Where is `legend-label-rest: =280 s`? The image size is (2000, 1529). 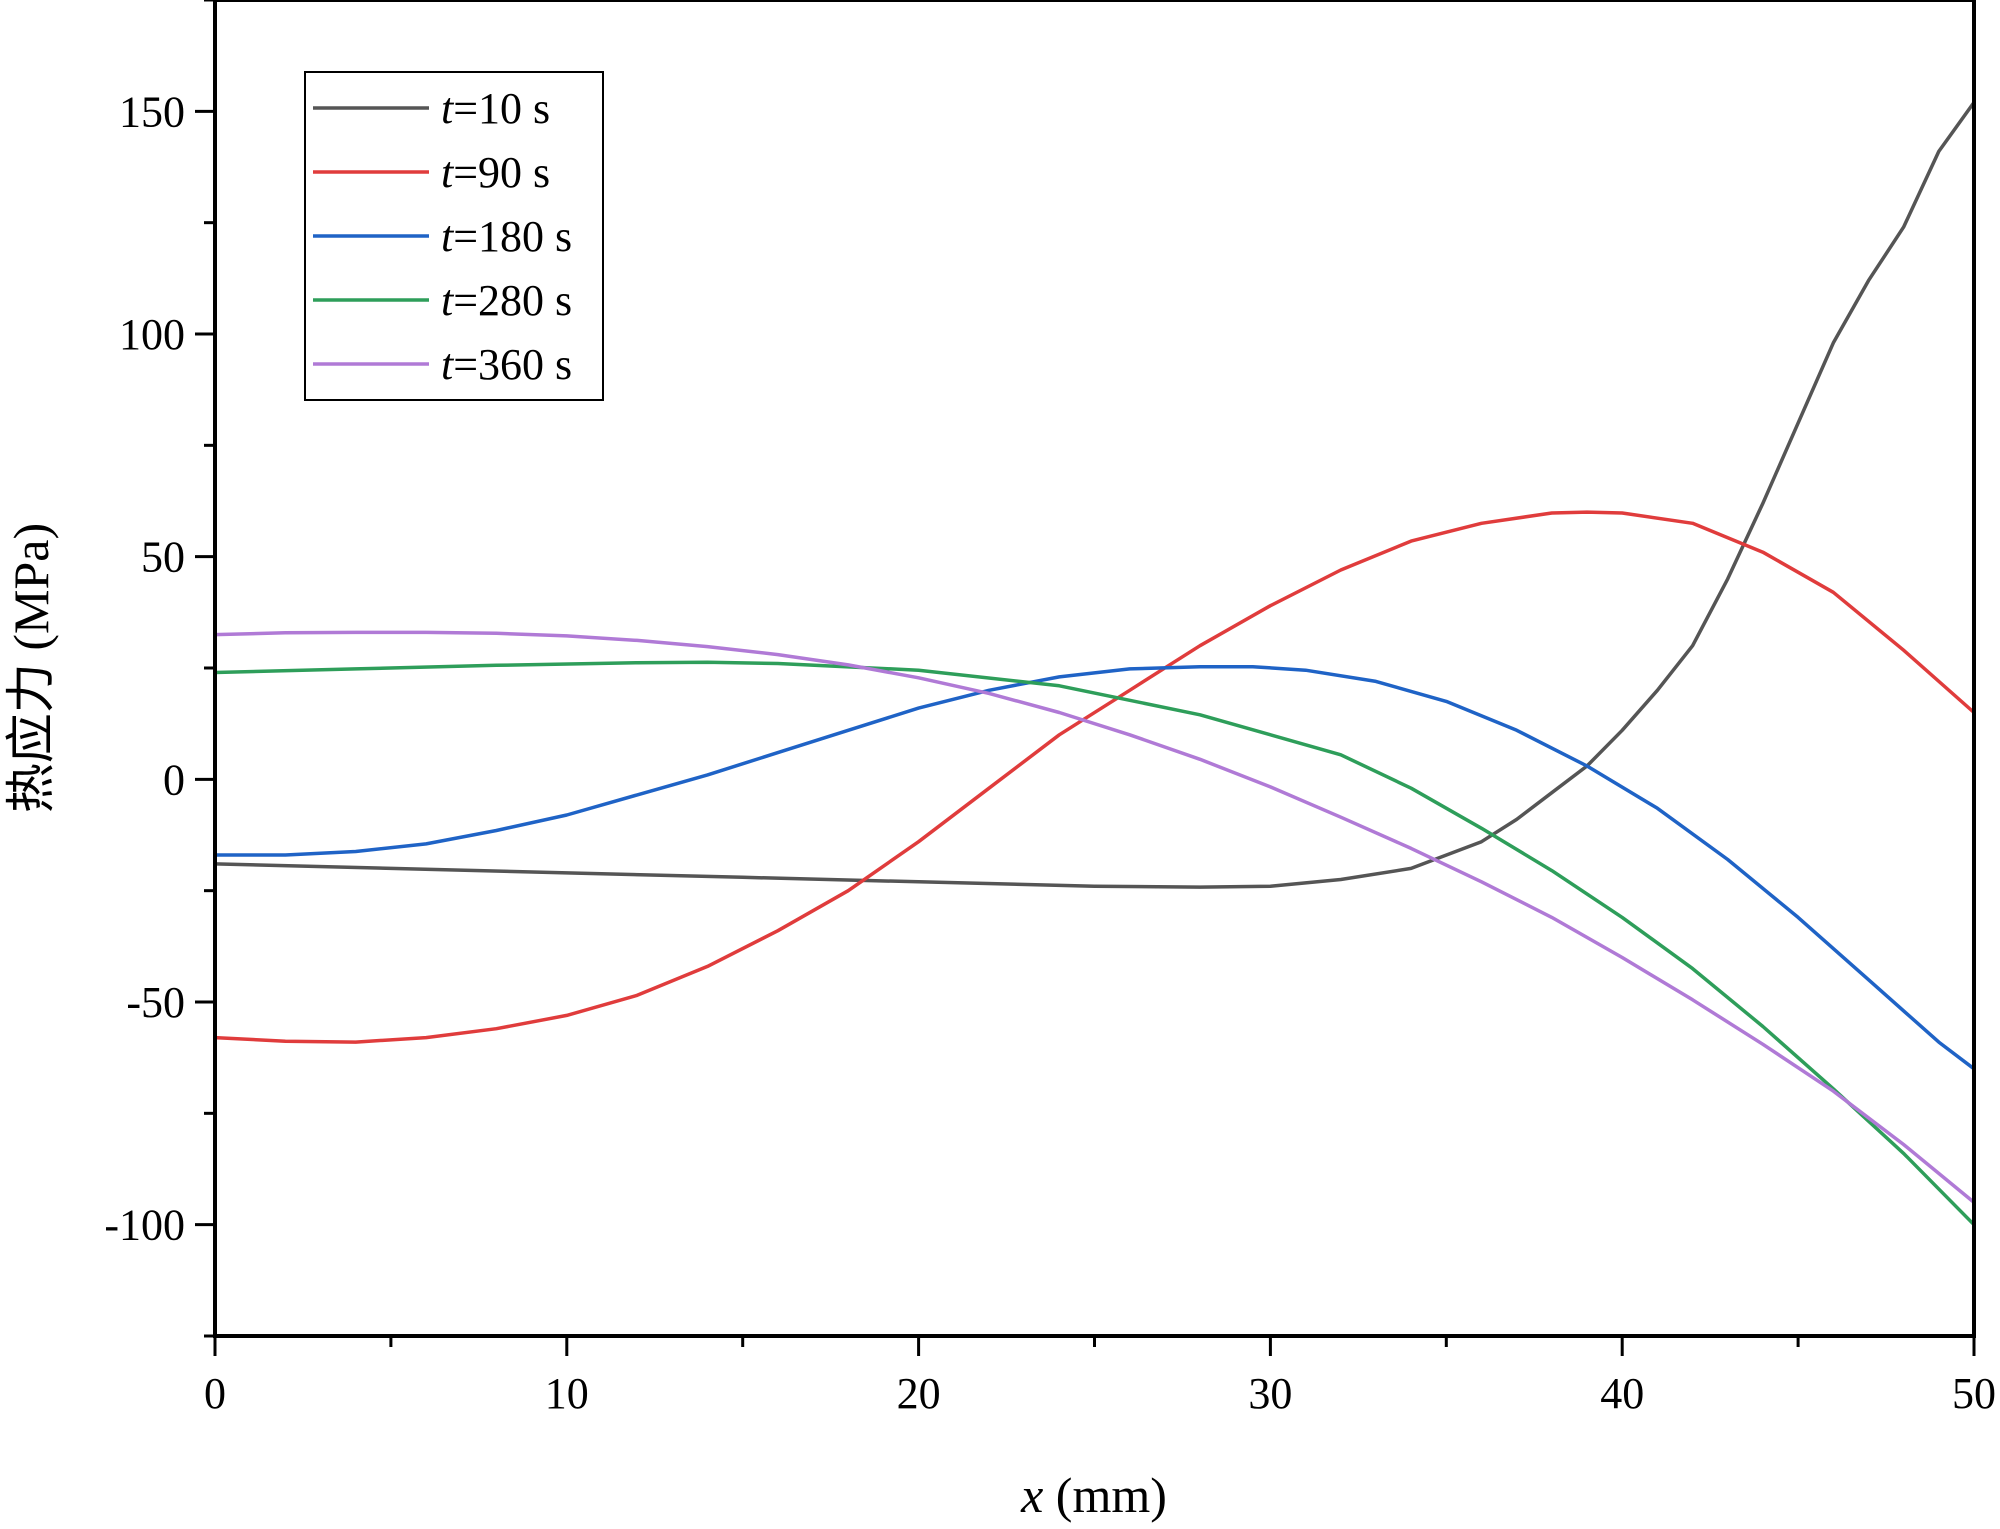
legend-label-rest: =280 s is located at coordinates (512, 300).